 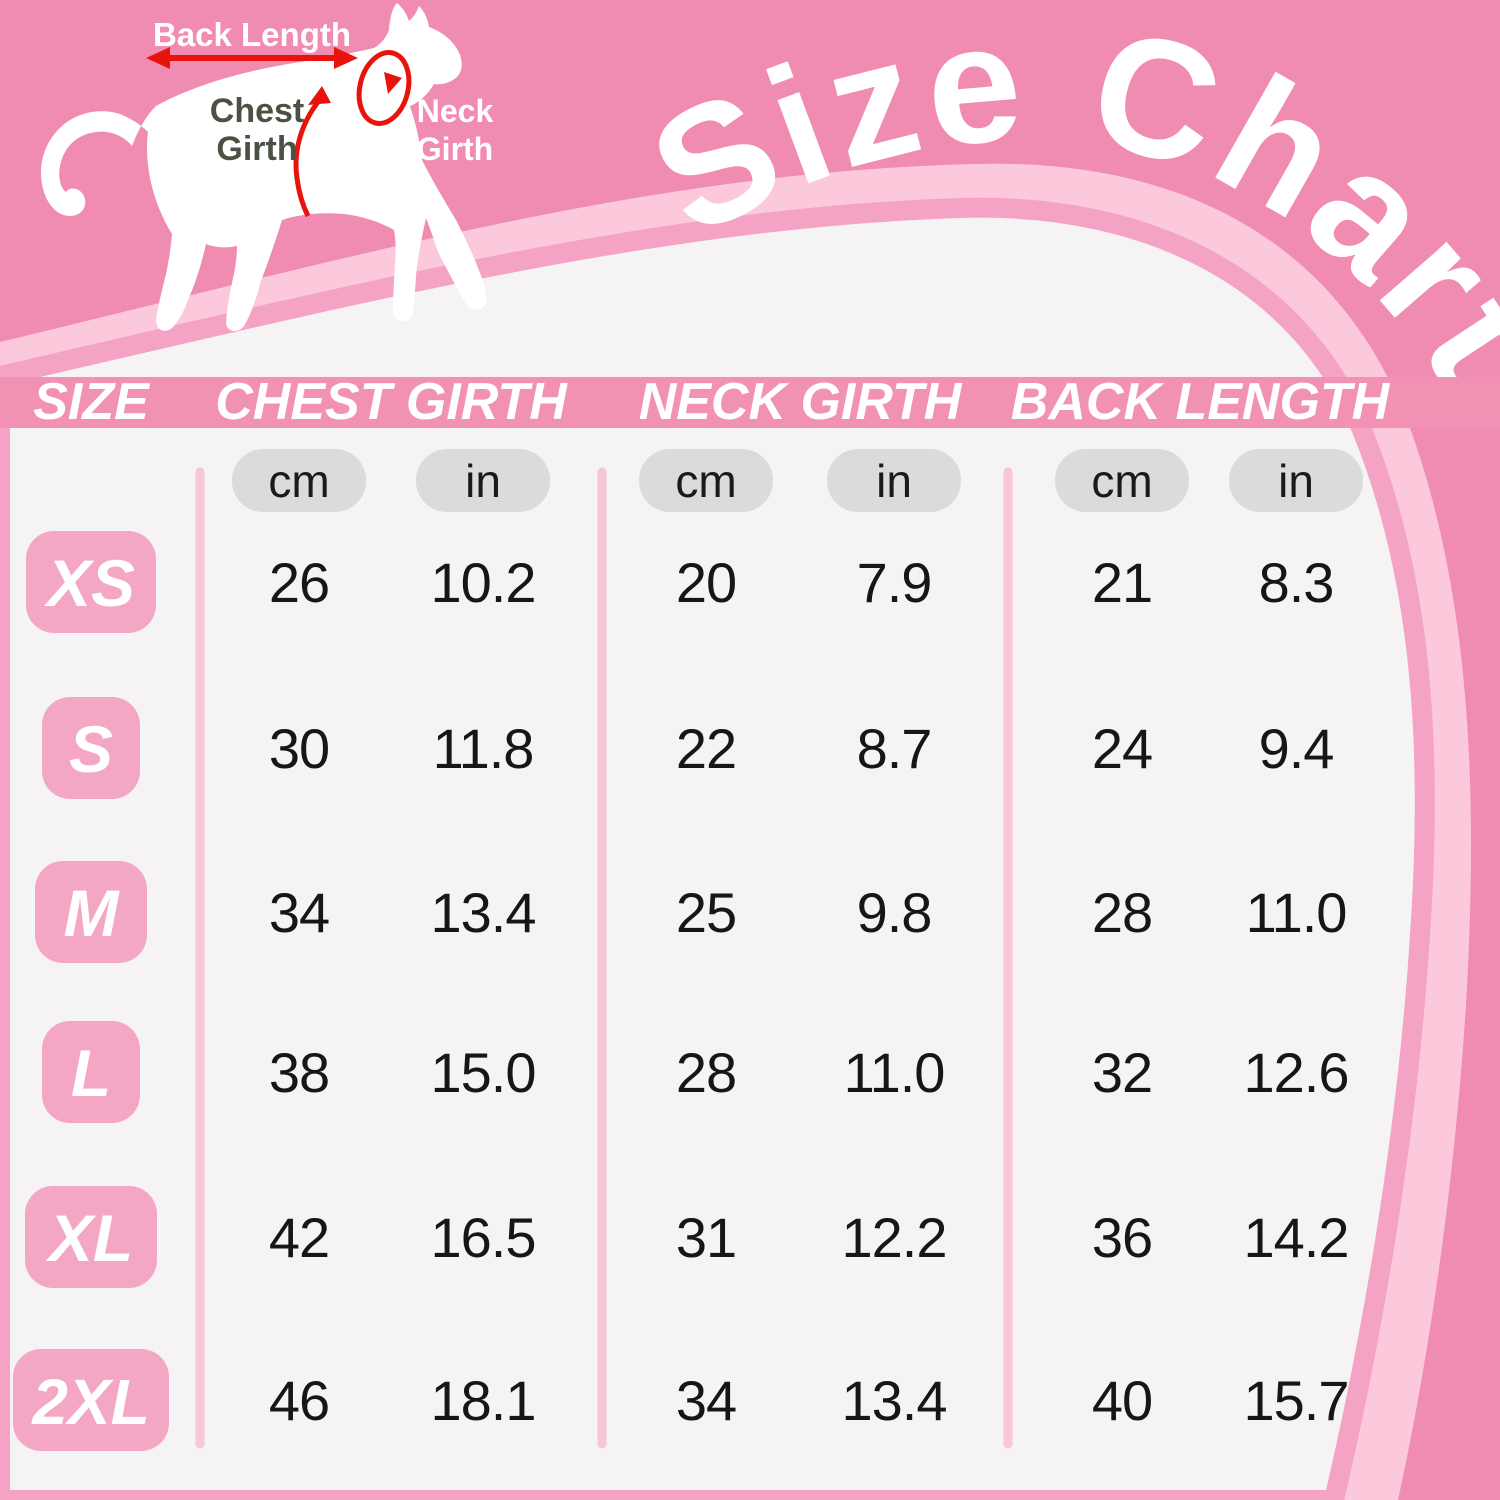 I want to click on badge-label-xs: XS, so click(x=89, y=583).